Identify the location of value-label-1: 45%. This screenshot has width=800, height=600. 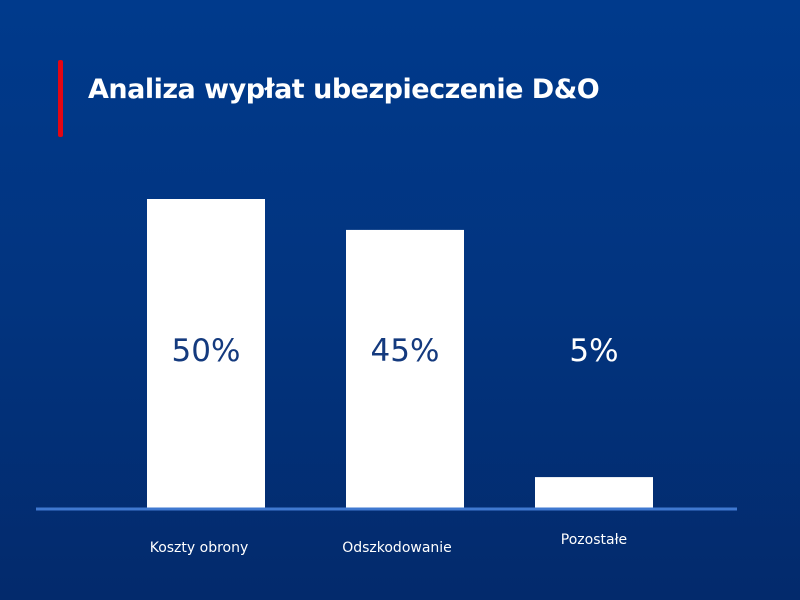
(405, 351).